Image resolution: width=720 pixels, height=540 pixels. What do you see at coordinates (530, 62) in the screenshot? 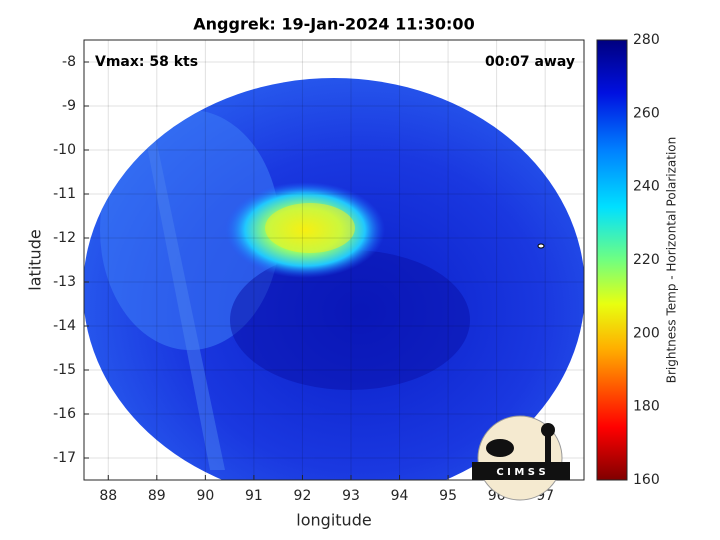
I see `annotation: 00:07 away` at bounding box center [530, 62].